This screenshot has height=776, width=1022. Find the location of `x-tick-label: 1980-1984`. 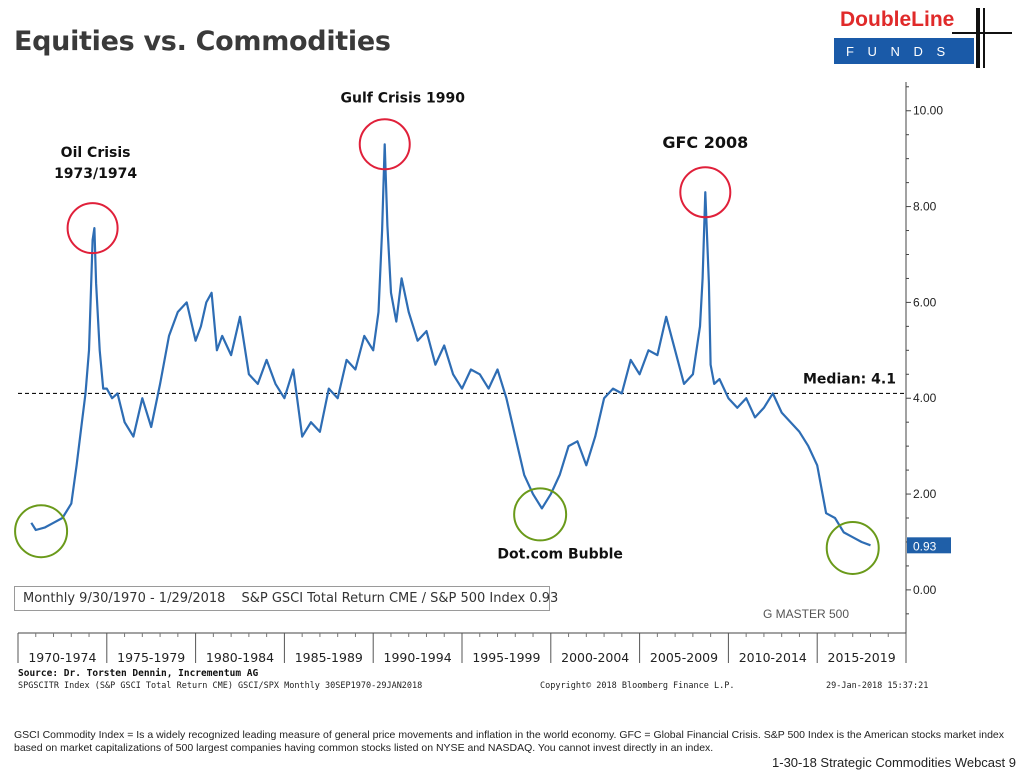

x-tick-label: 1980-1984 is located at coordinates (240, 657).